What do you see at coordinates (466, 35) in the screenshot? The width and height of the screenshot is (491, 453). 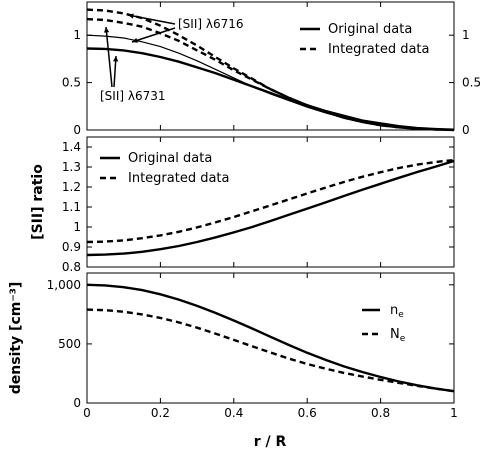 I see `y-tick-label-right: 1` at bounding box center [466, 35].